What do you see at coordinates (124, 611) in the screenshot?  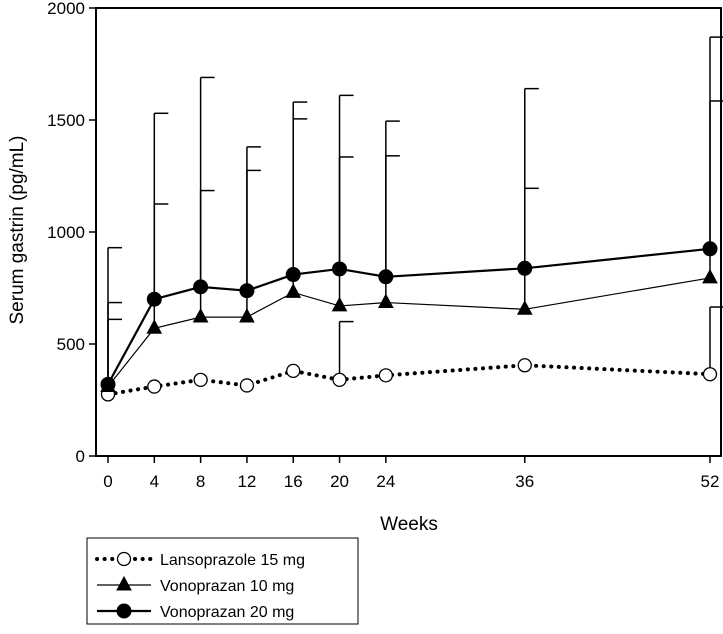 I see `legend-vonoprazan-20-mg-marker` at bounding box center [124, 611].